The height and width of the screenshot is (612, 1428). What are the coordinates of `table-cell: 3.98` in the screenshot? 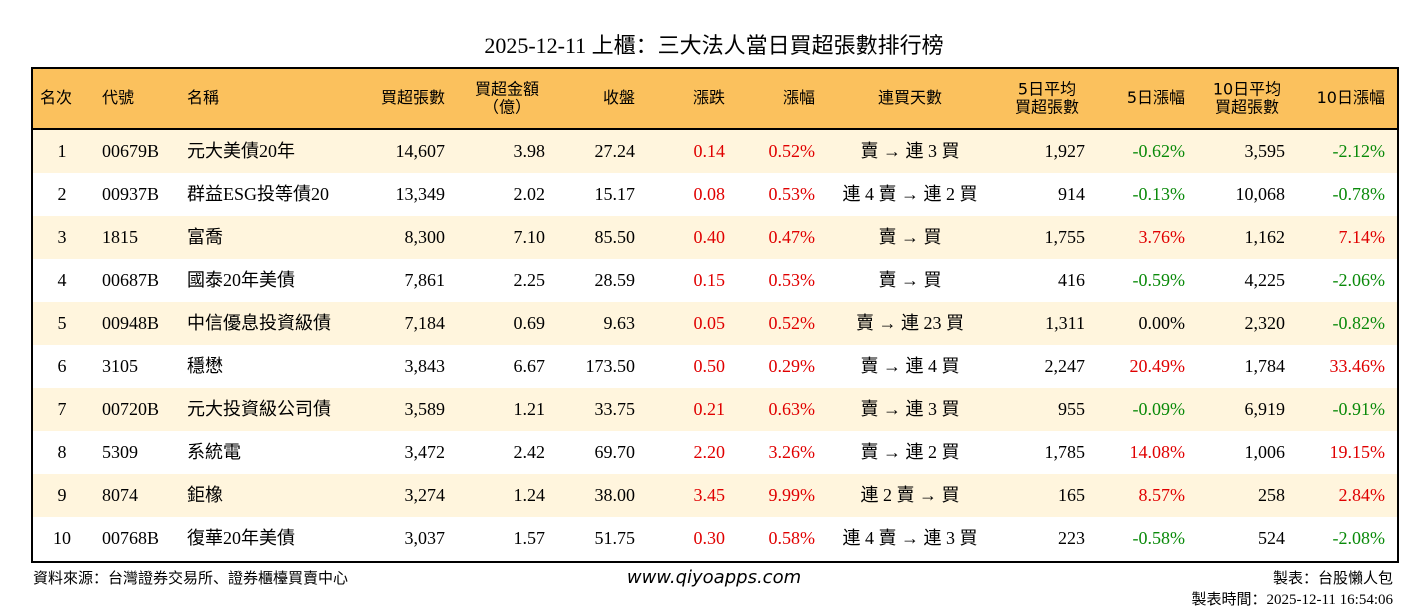 It's located at (529, 150).